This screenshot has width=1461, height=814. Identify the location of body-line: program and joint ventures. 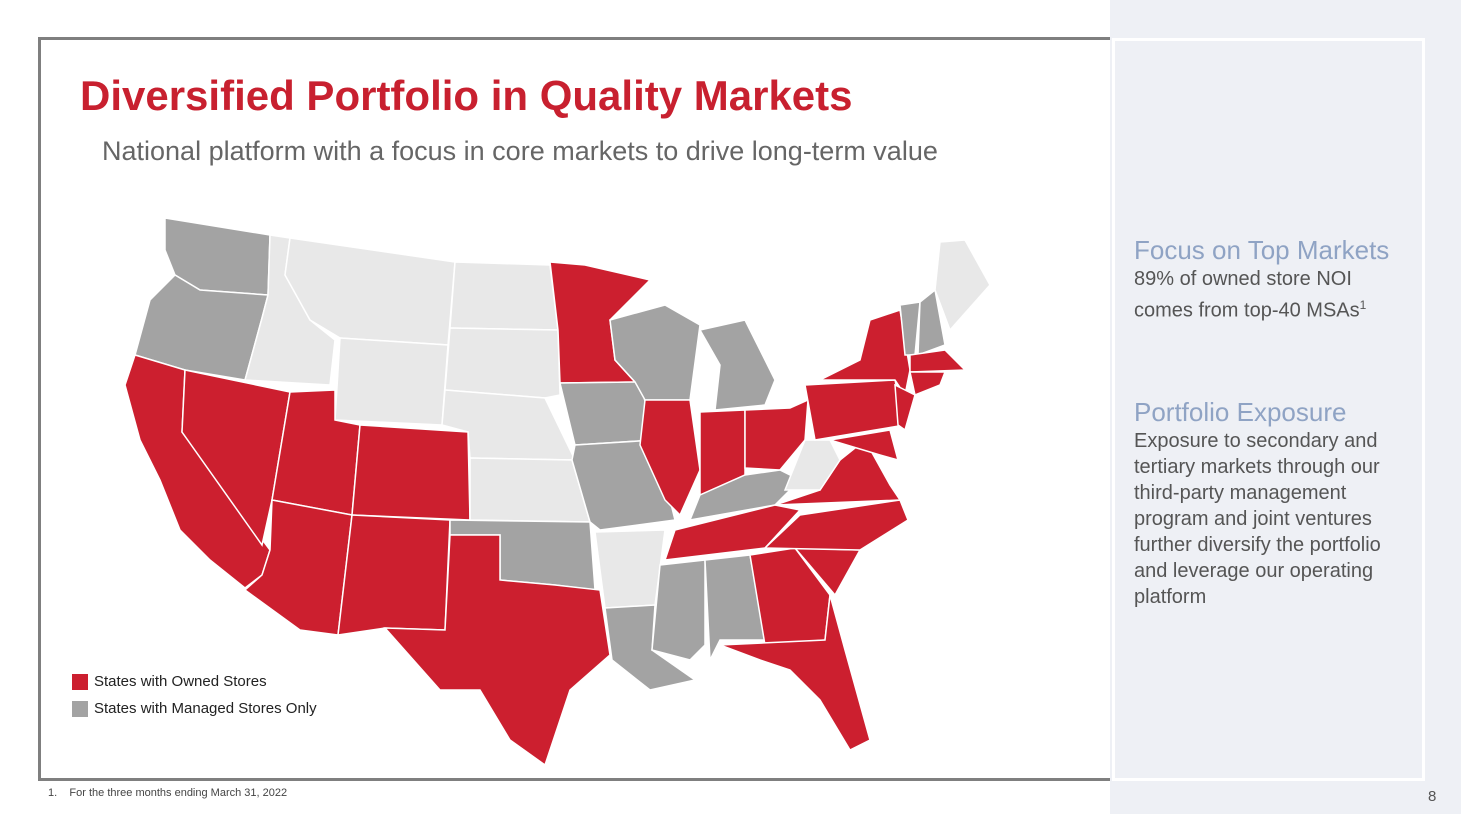
(1253, 519).